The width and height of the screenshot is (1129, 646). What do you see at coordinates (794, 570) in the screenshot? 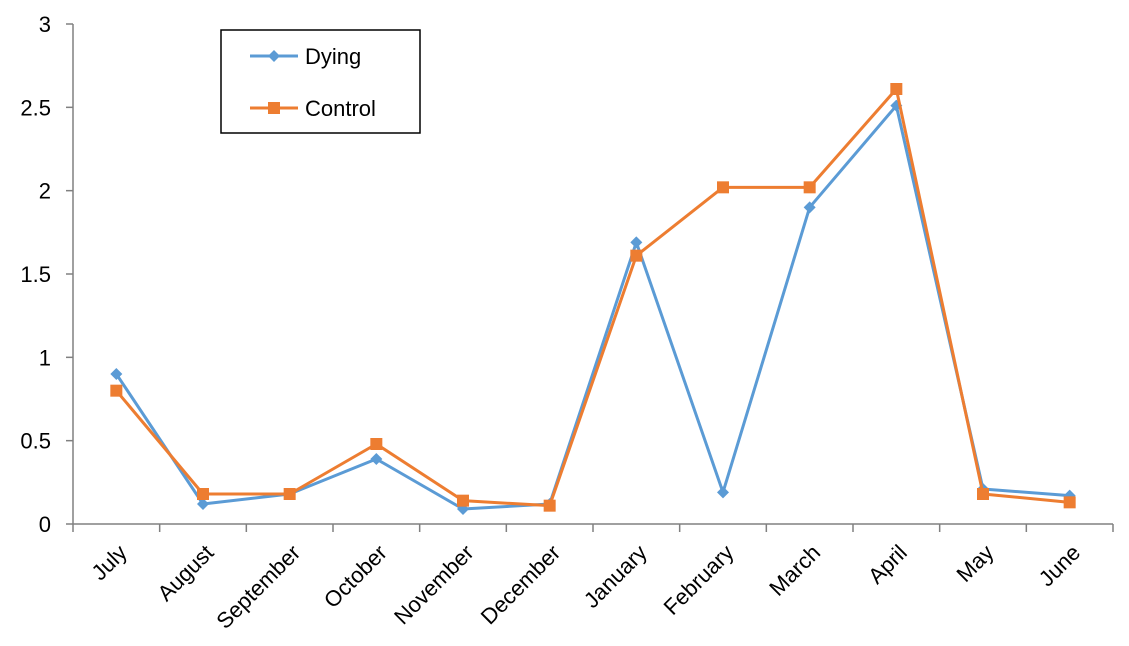
I see `x-tick-label: March` at bounding box center [794, 570].